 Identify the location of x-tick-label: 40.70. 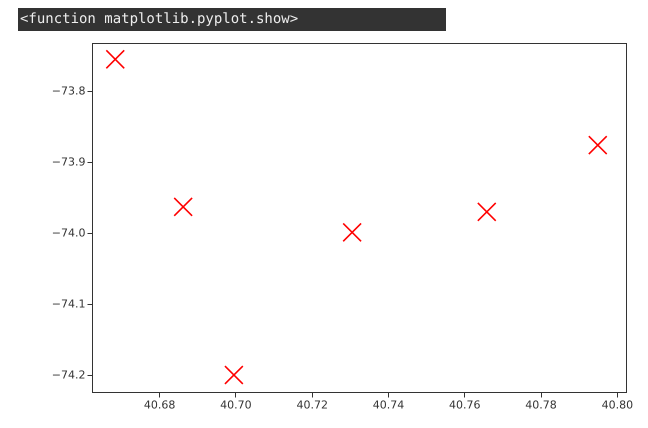
(236, 405).